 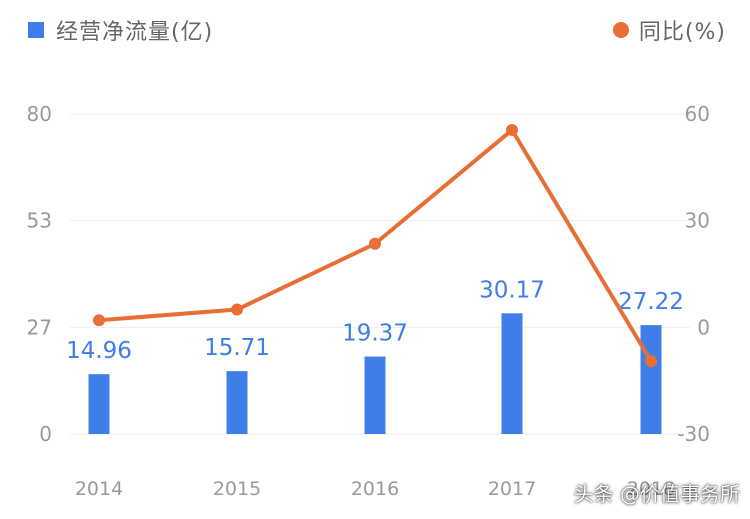 I want to click on left-axis-tick-label: 0, so click(x=45, y=434).